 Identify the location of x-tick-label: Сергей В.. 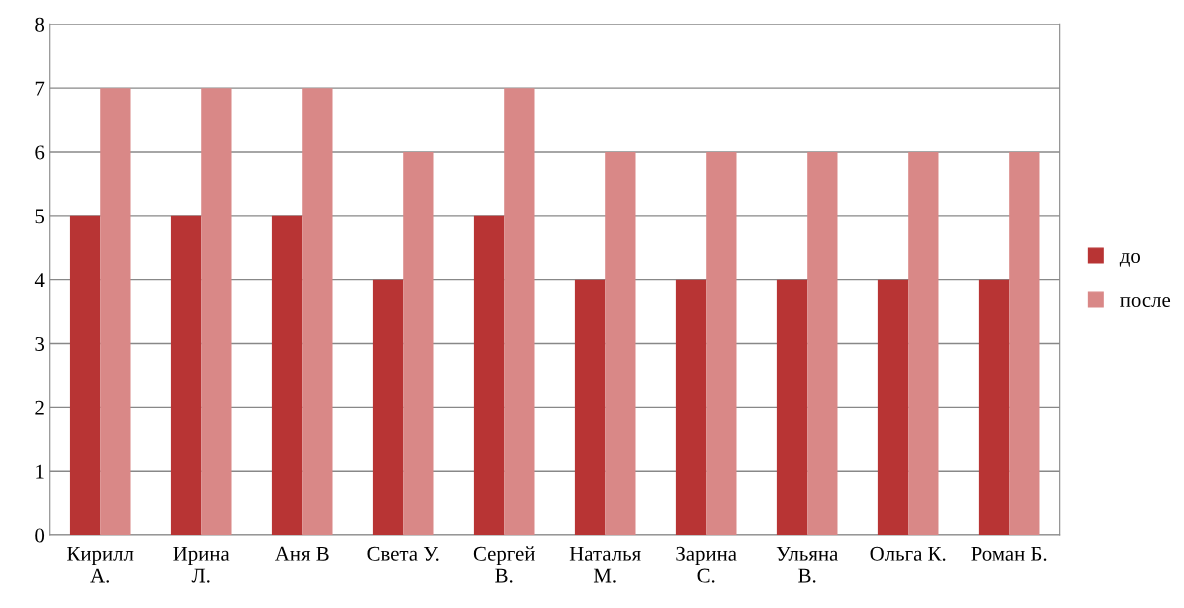
(504, 564).